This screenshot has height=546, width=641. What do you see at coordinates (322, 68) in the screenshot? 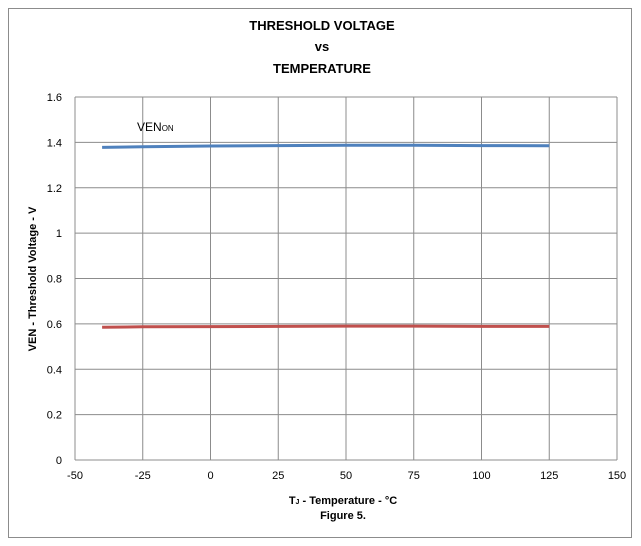
I see `chart-title-line-3: TEMPERATURE` at bounding box center [322, 68].